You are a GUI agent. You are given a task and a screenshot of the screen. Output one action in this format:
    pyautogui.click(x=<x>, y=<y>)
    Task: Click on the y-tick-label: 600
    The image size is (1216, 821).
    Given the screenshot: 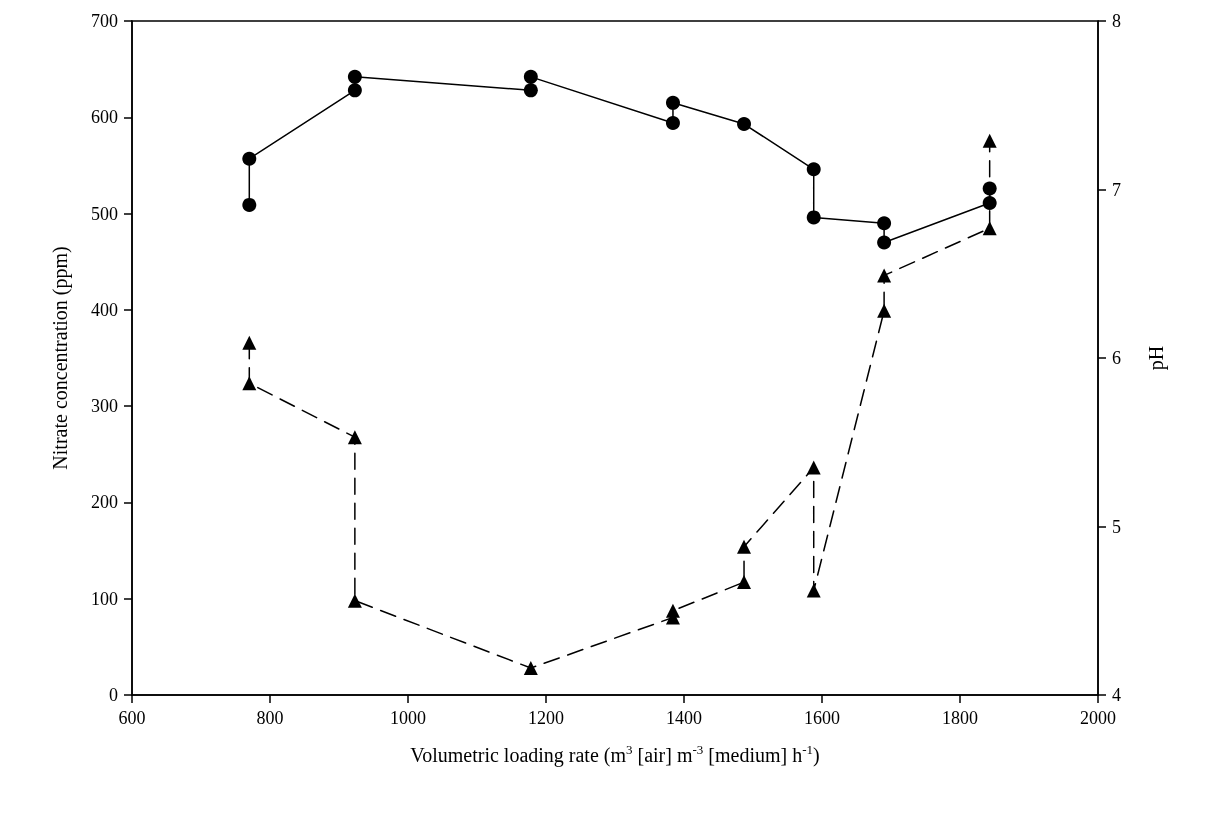 What is the action you would take?
    pyautogui.click(x=104, y=117)
    